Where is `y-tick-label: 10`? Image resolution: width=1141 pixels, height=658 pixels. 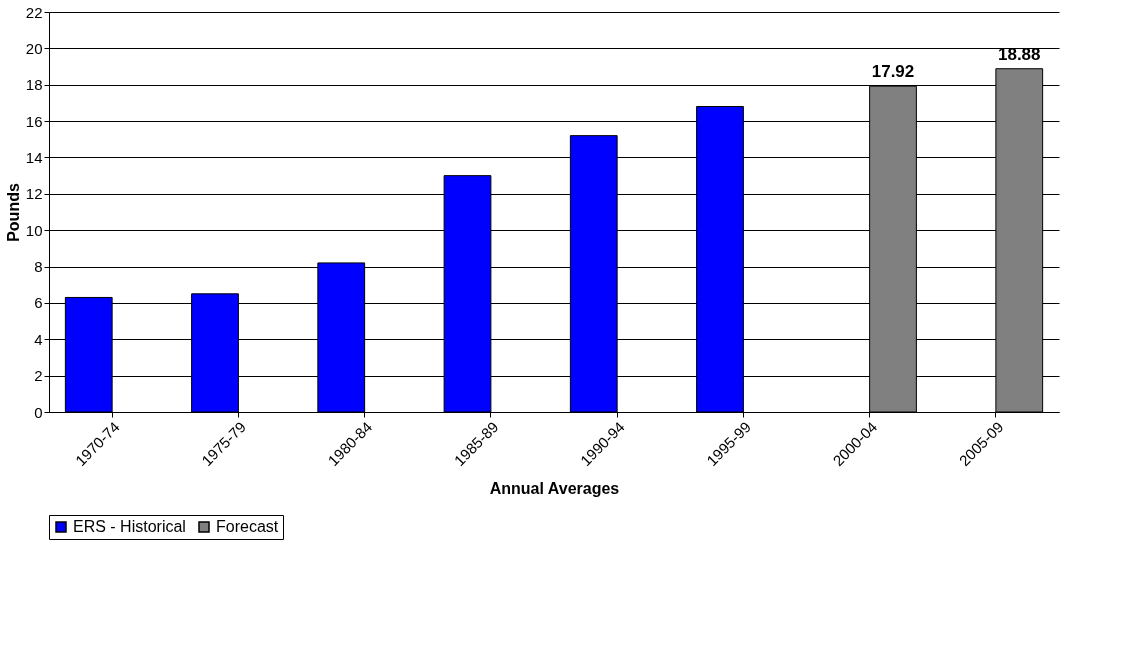 y-tick-label: 10 is located at coordinates (34, 230).